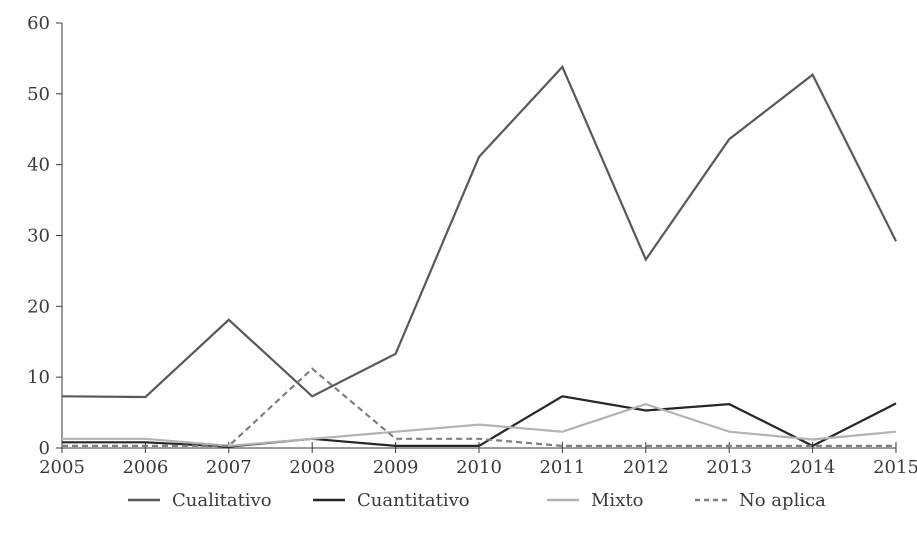 Image resolution: width=917 pixels, height=541 pixels. Describe the element at coordinates (38, 377) in the screenshot. I see `y-tick-label: 10` at that location.